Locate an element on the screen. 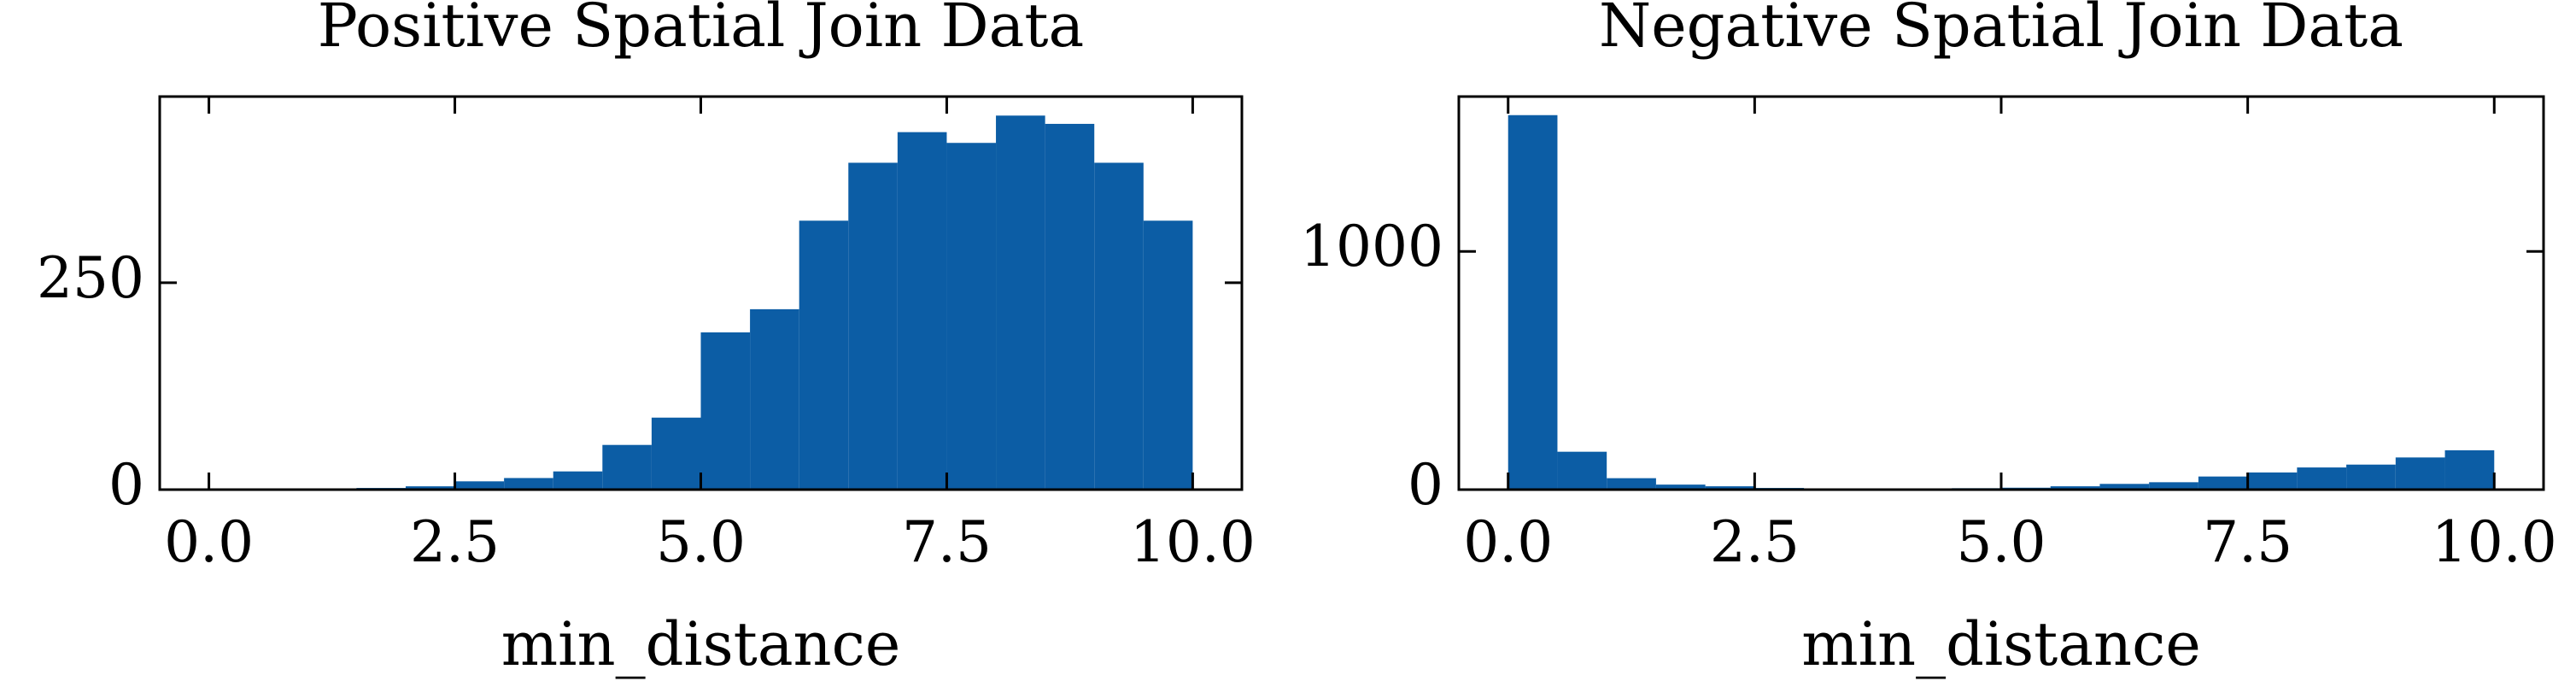  chart-title: Positive Spatial Join Data is located at coordinates (701, 31).